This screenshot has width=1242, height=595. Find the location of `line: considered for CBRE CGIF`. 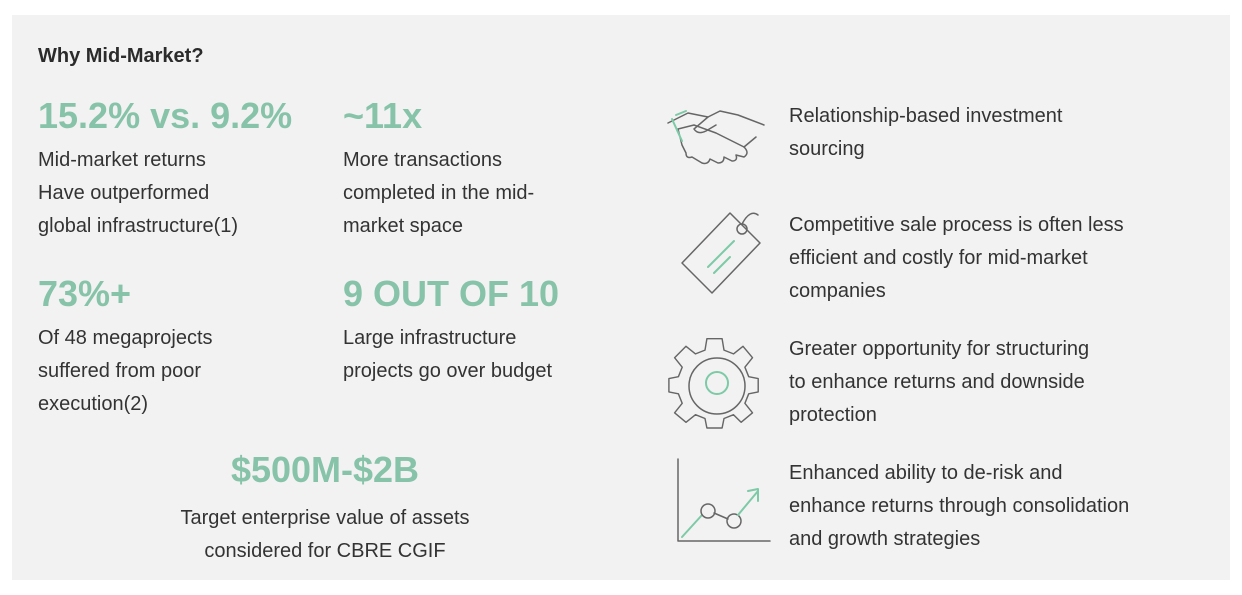

line: considered for CBRE CGIF is located at coordinates (325, 551).